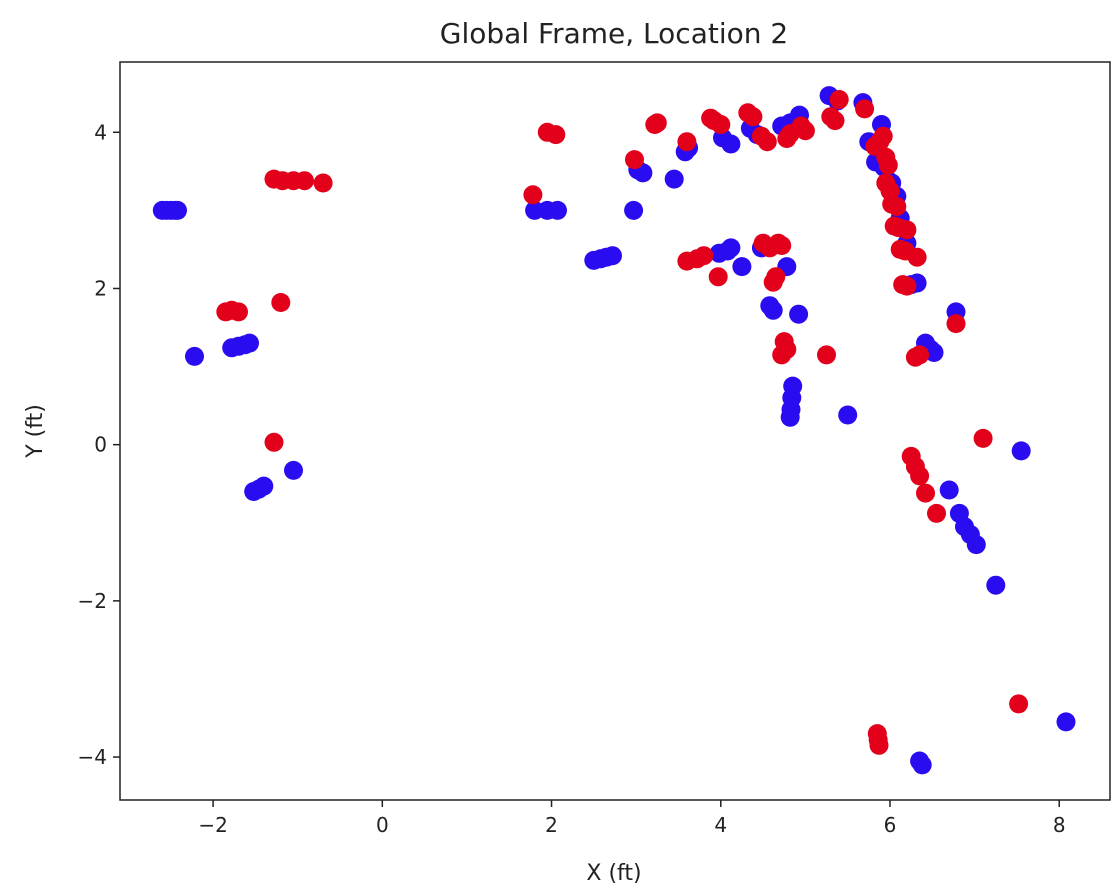 Image resolution: width=1120 pixels, height=894 pixels. What do you see at coordinates (613, 873) in the screenshot?
I see `x-axis-label: X (ft)` at bounding box center [613, 873].